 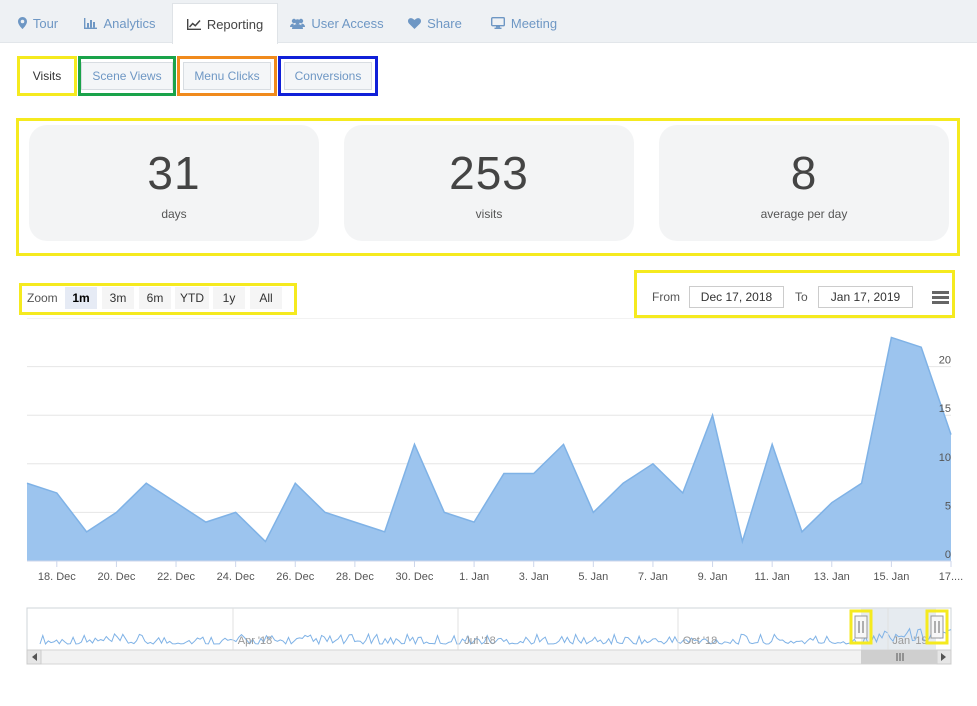 I want to click on navigator-handle-right, so click(x=937, y=627).